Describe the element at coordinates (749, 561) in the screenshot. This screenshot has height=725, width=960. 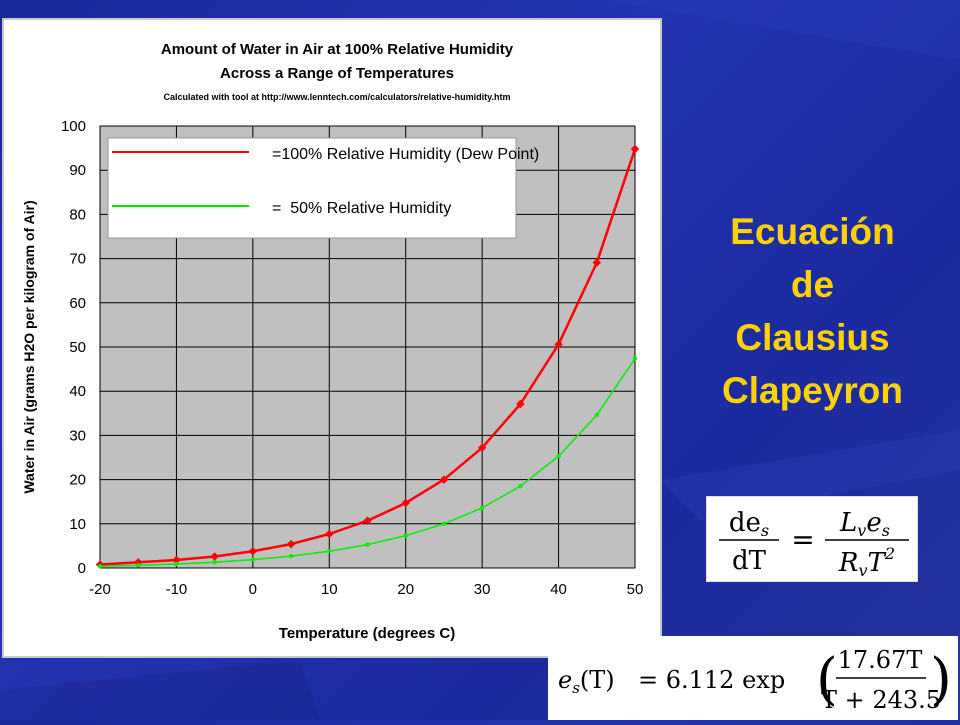
I see `eq1-lhs-den: dT` at that location.